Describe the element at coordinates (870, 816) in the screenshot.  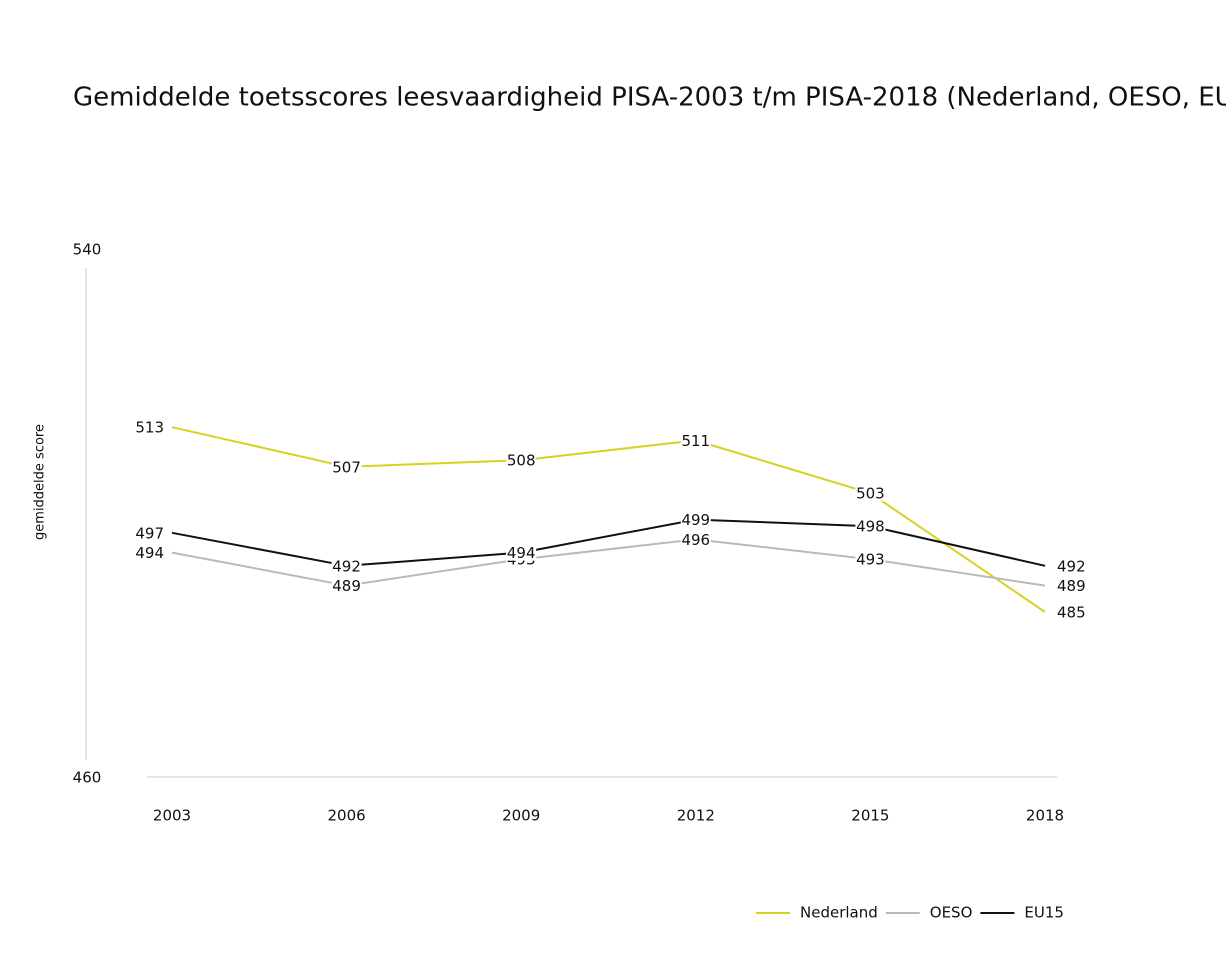
I see `x-tick-label: 2015` at that location.